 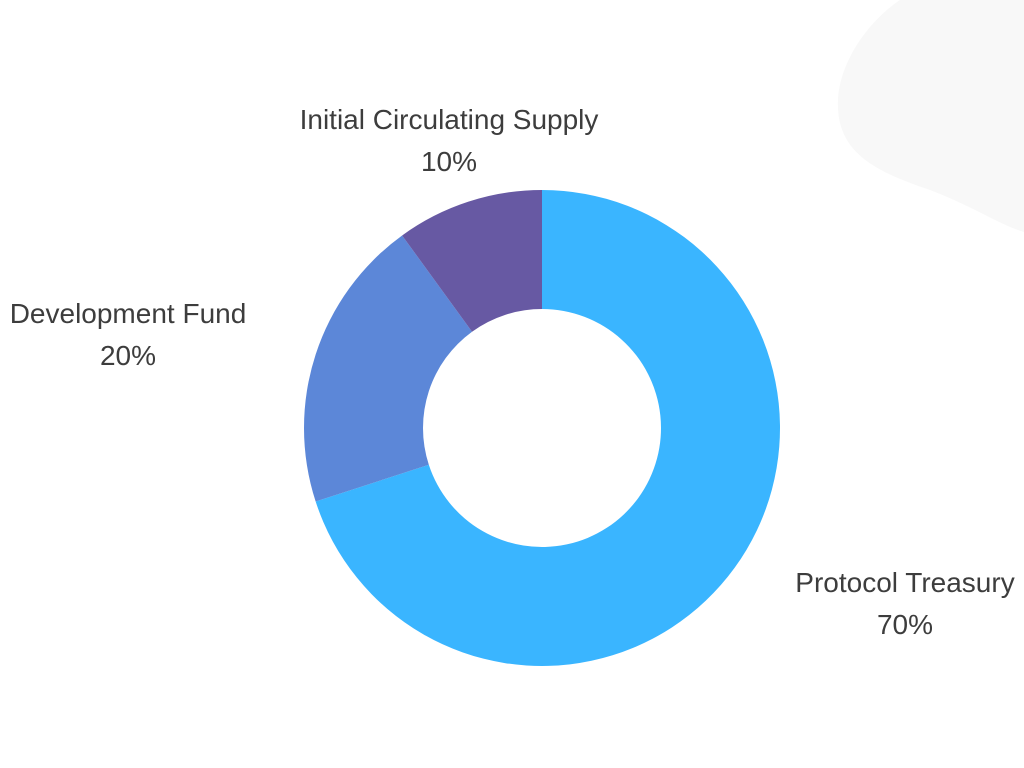 What do you see at coordinates (905, 624) in the screenshot?
I see `slice-value-protocol-treasury: 70%` at bounding box center [905, 624].